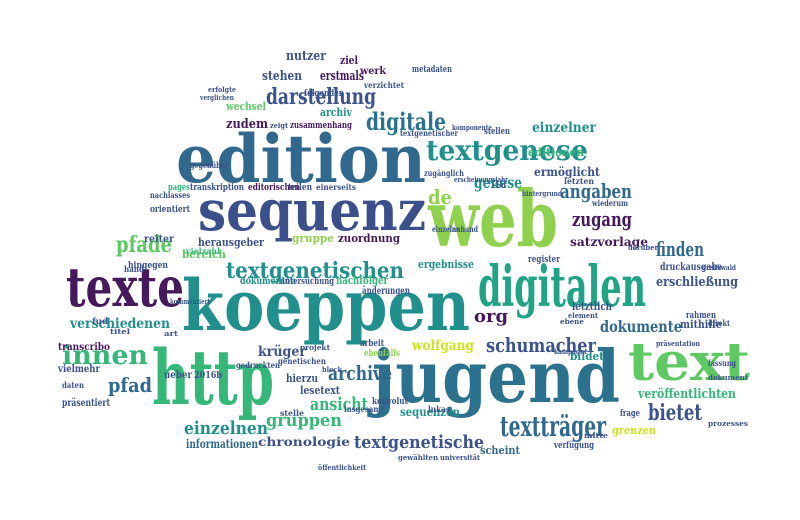 This screenshot has height=520, width=800. I want to click on word: informationen, so click(222, 444).